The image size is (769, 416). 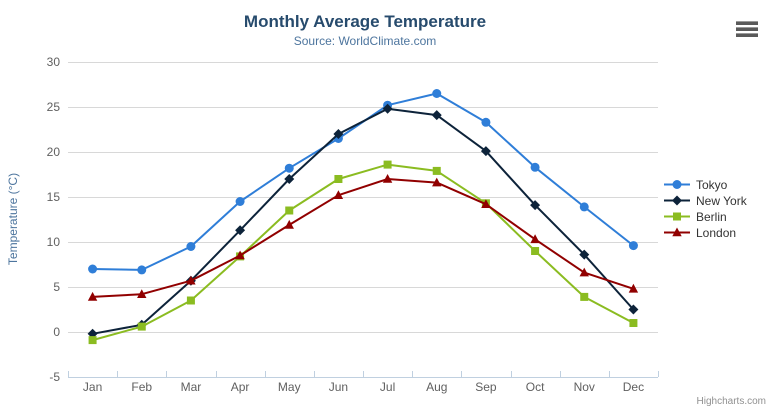 What do you see at coordinates (54, 107) in the screenshot?
I see `y-axis-label: 25` at bounding box center [54, 107].